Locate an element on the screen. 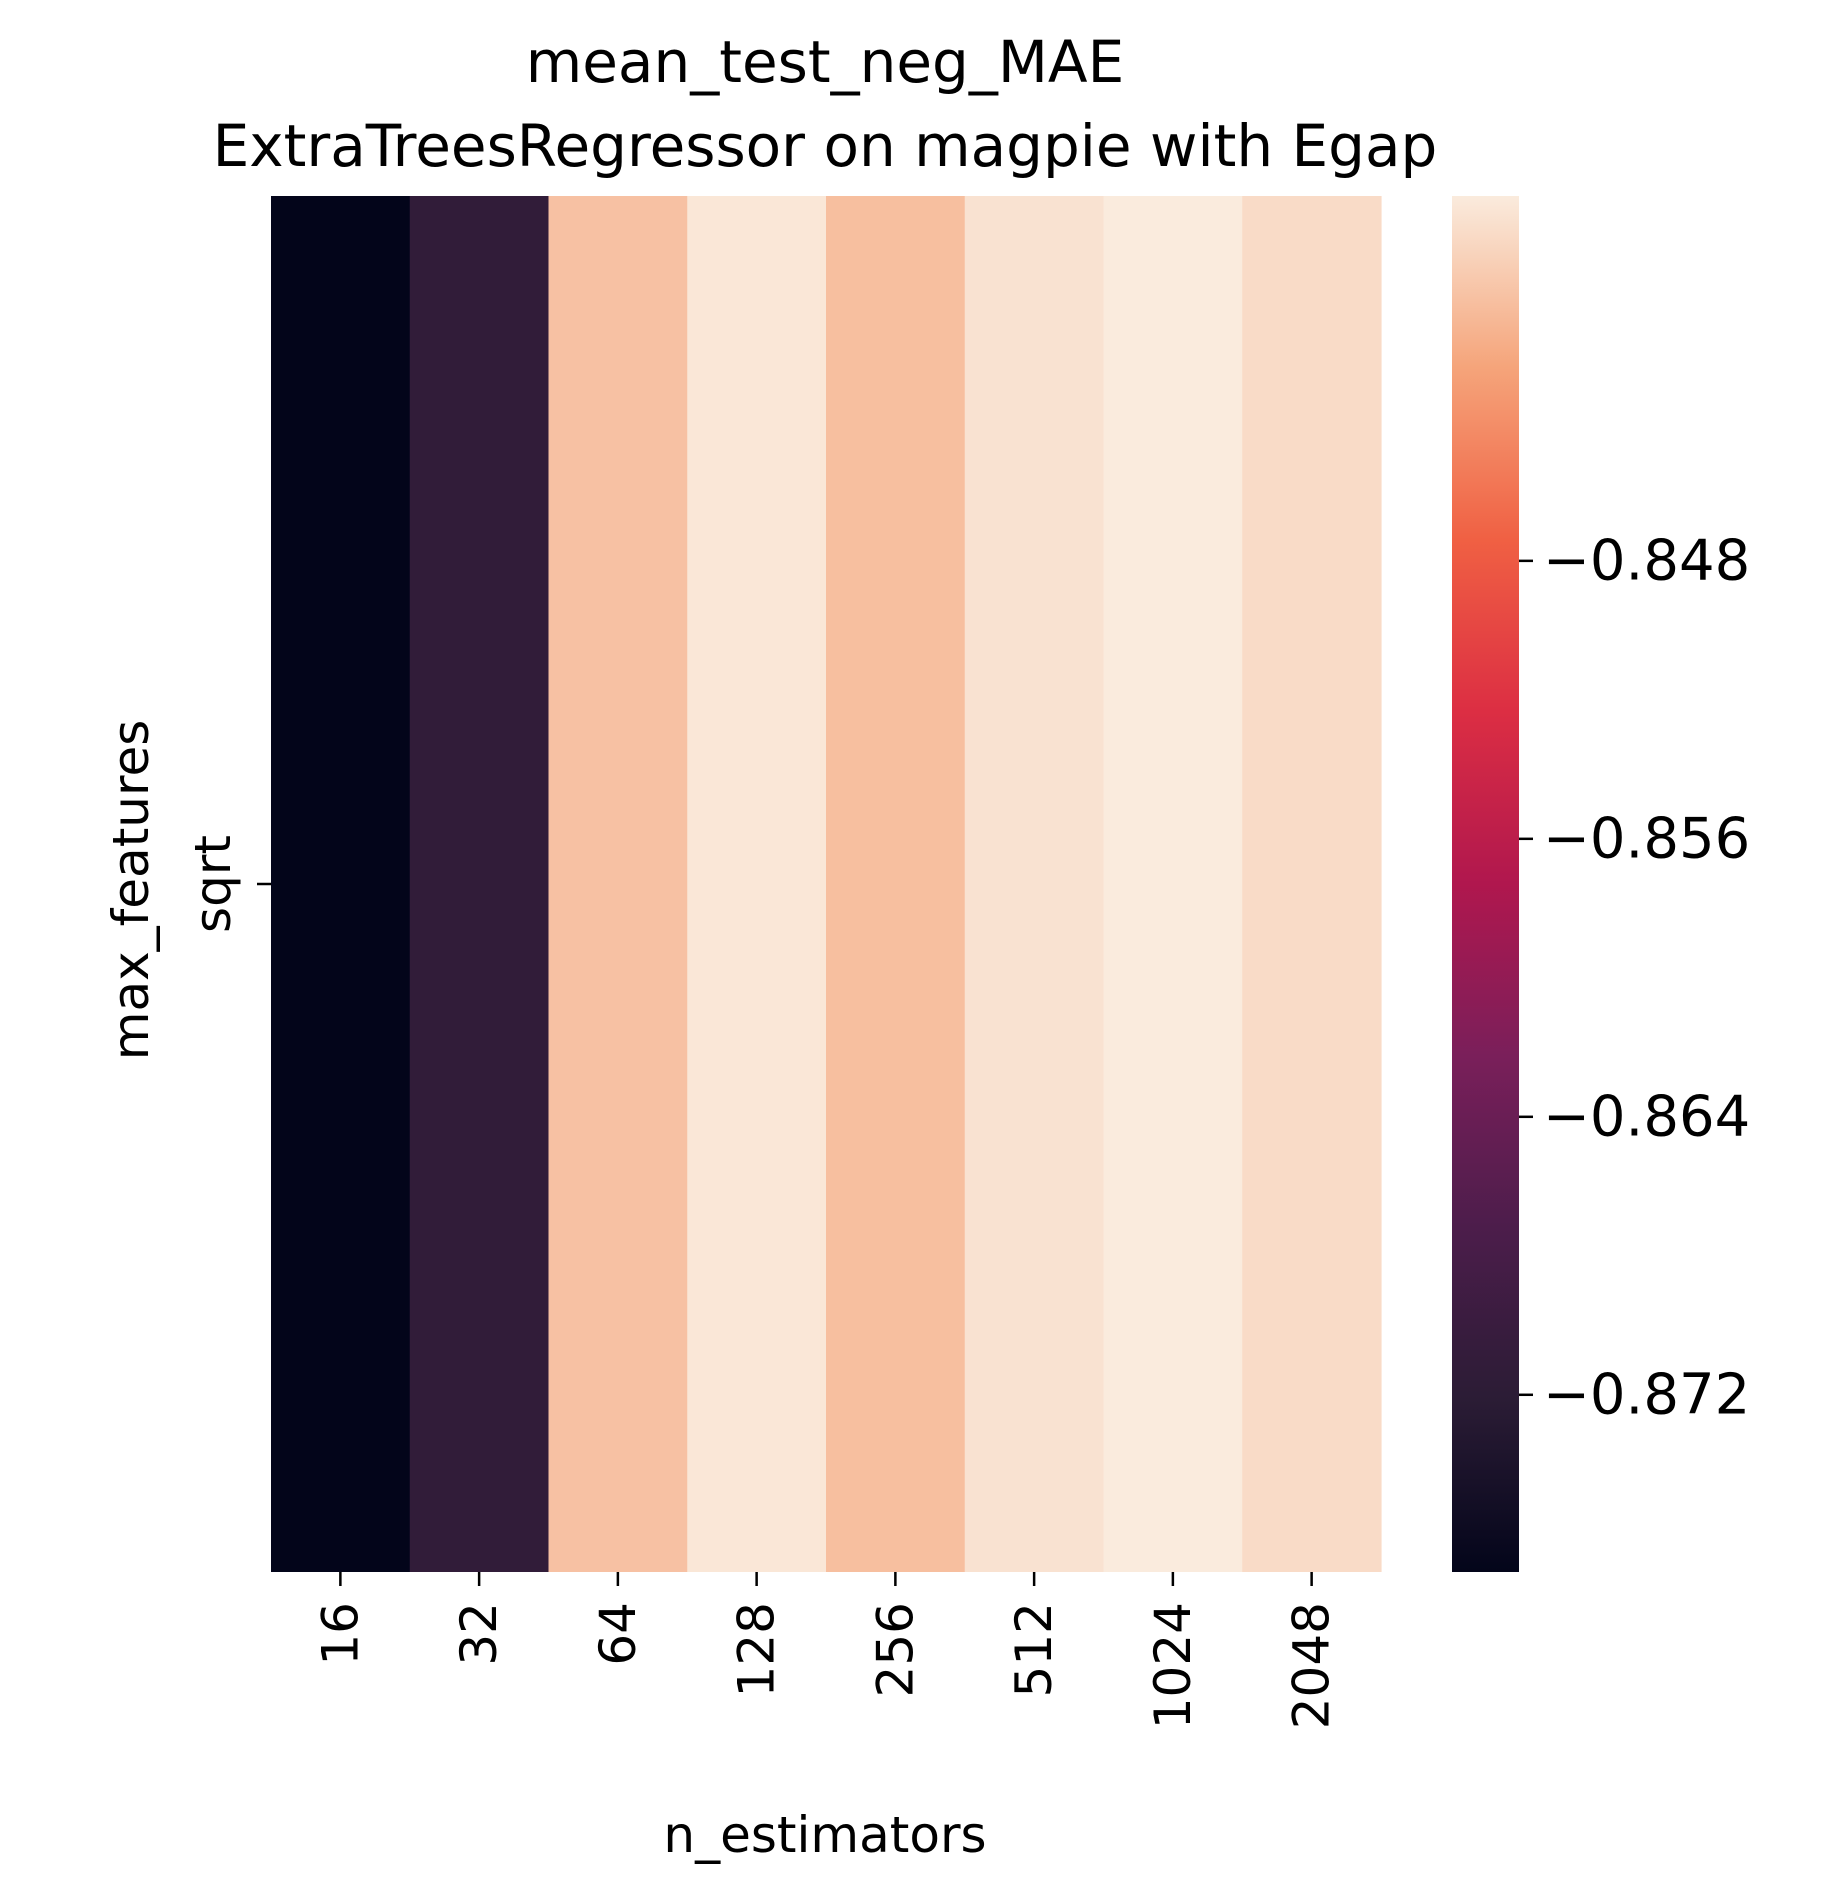  x-tick-label: 256 is located at coordinates (895, 1649).